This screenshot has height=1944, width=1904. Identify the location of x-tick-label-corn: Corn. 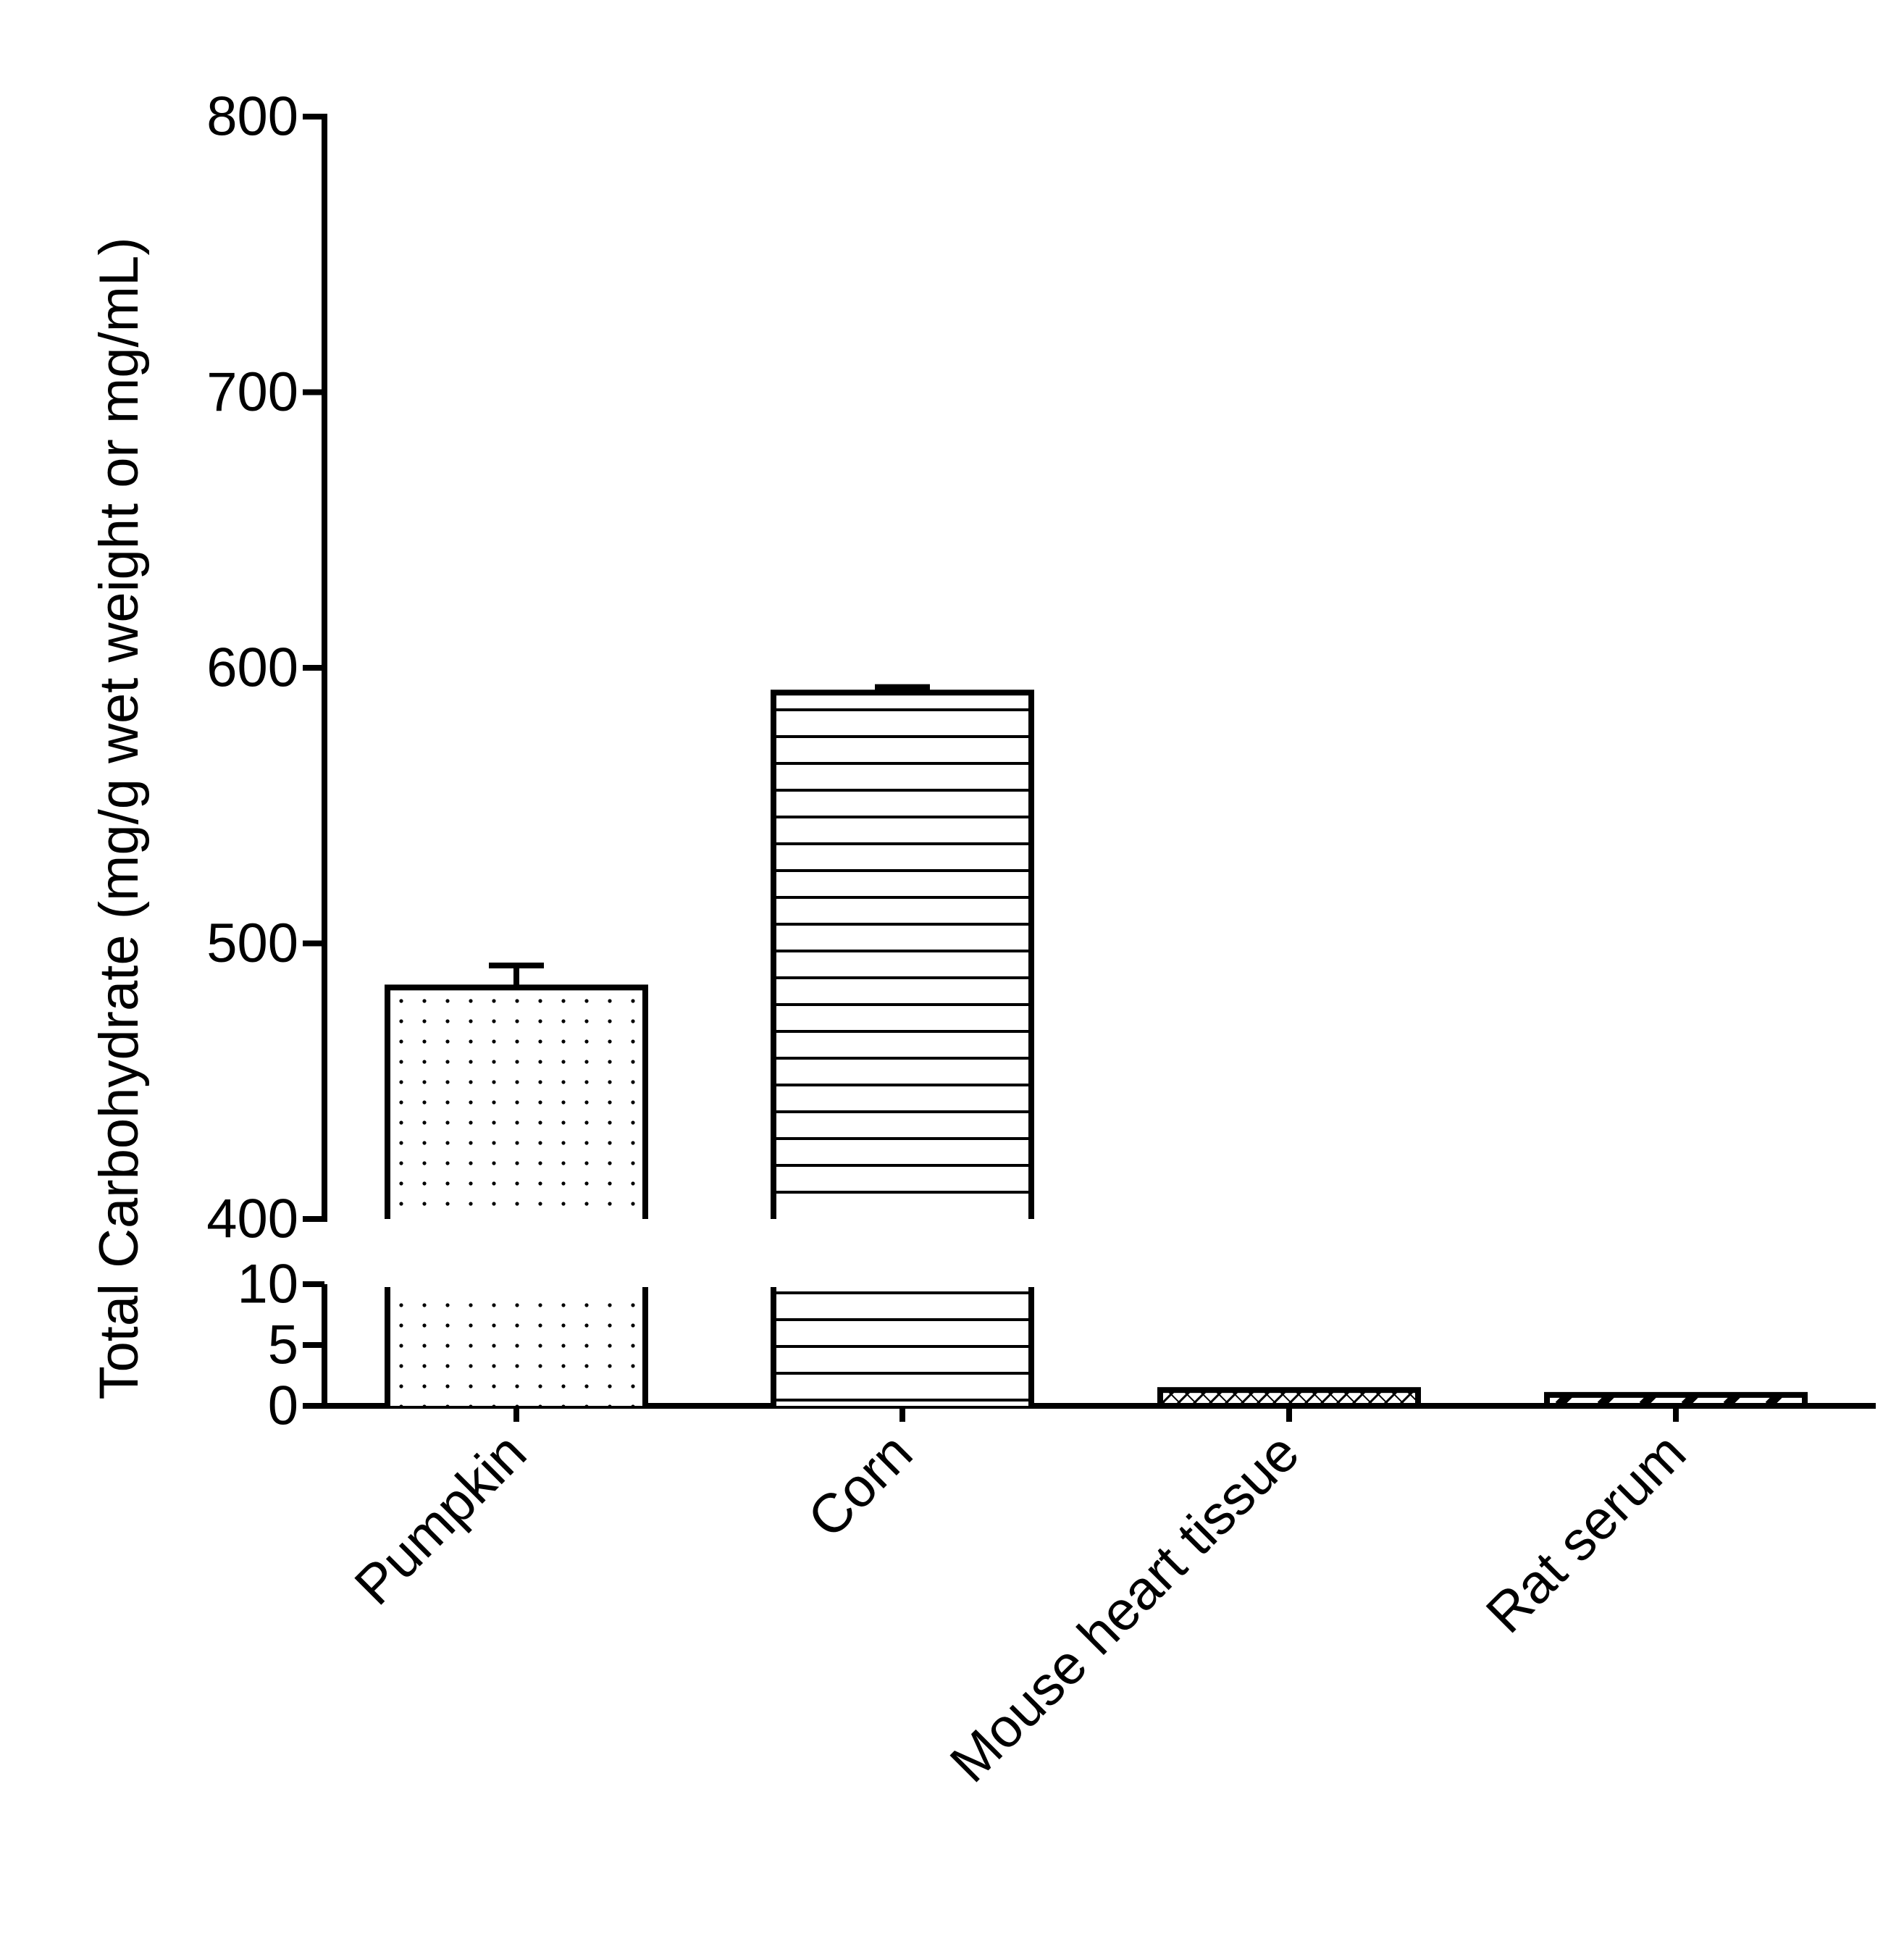
(860, 1486).